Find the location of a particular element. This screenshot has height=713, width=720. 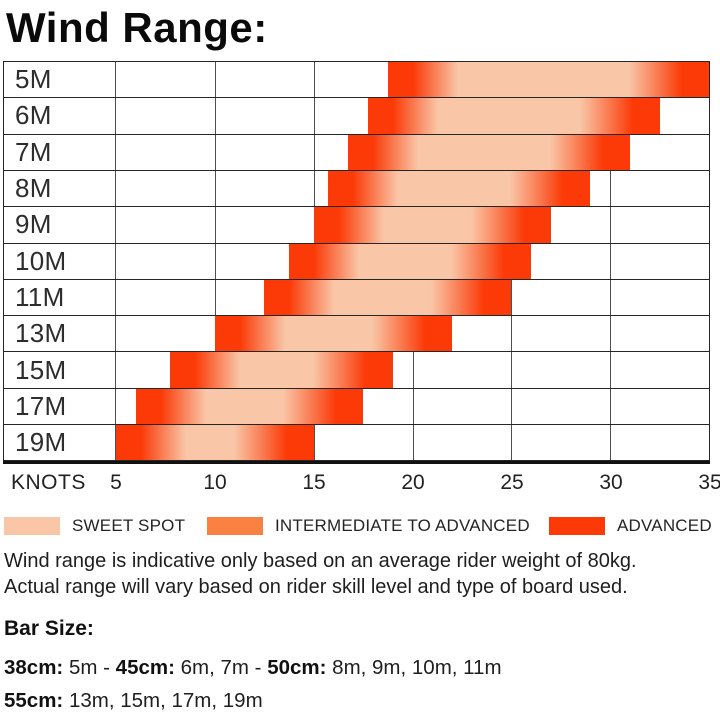

x-axis-tick: 15 is located at coordinates (314, 483).